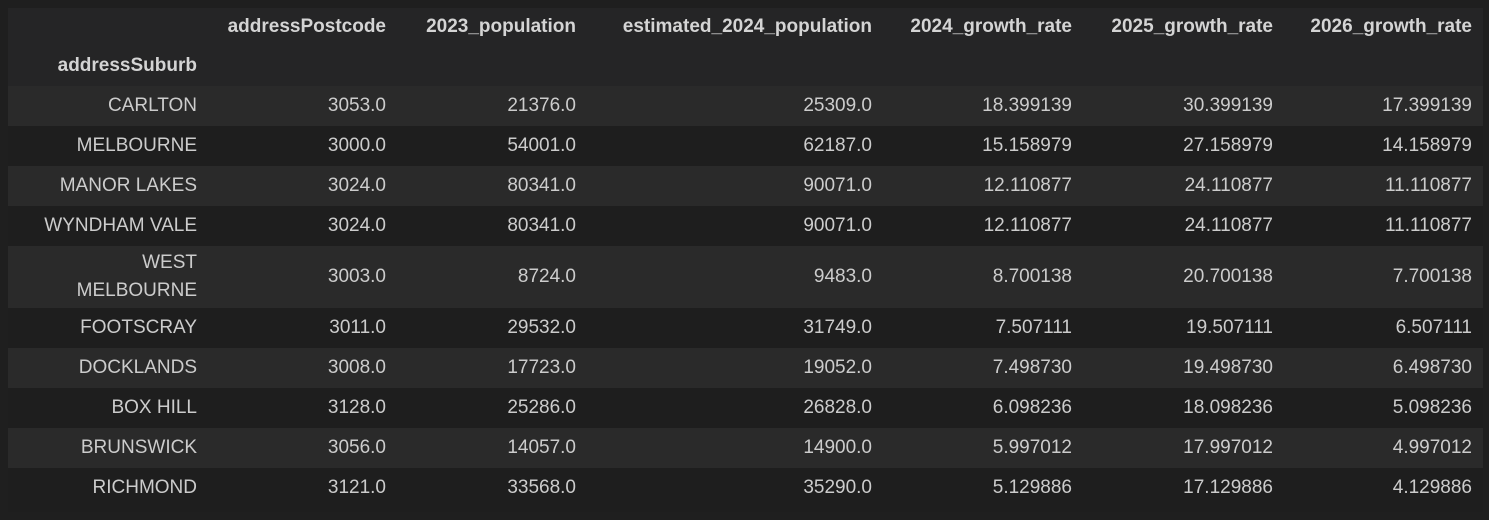  Describe the element at coordinates (1228, 447) in the screenshot. I see `table-cell: 17.997012` at that location.